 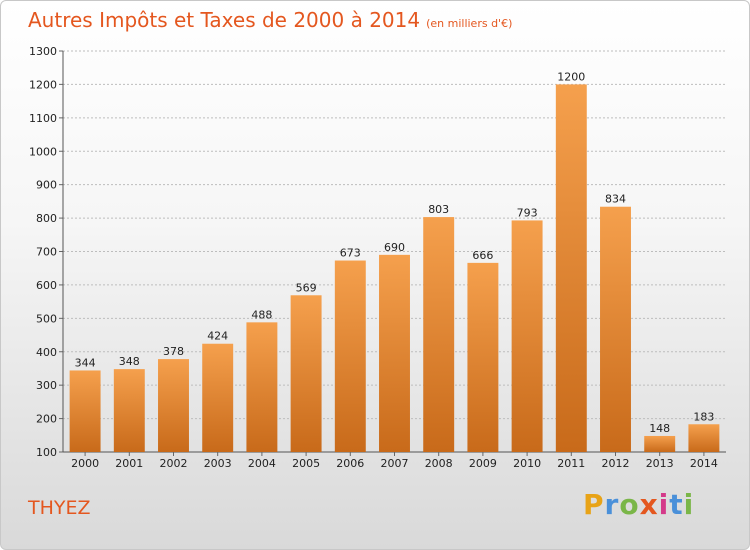 I want to click on x-tick-label: 2004, so click(x=262, y=463).